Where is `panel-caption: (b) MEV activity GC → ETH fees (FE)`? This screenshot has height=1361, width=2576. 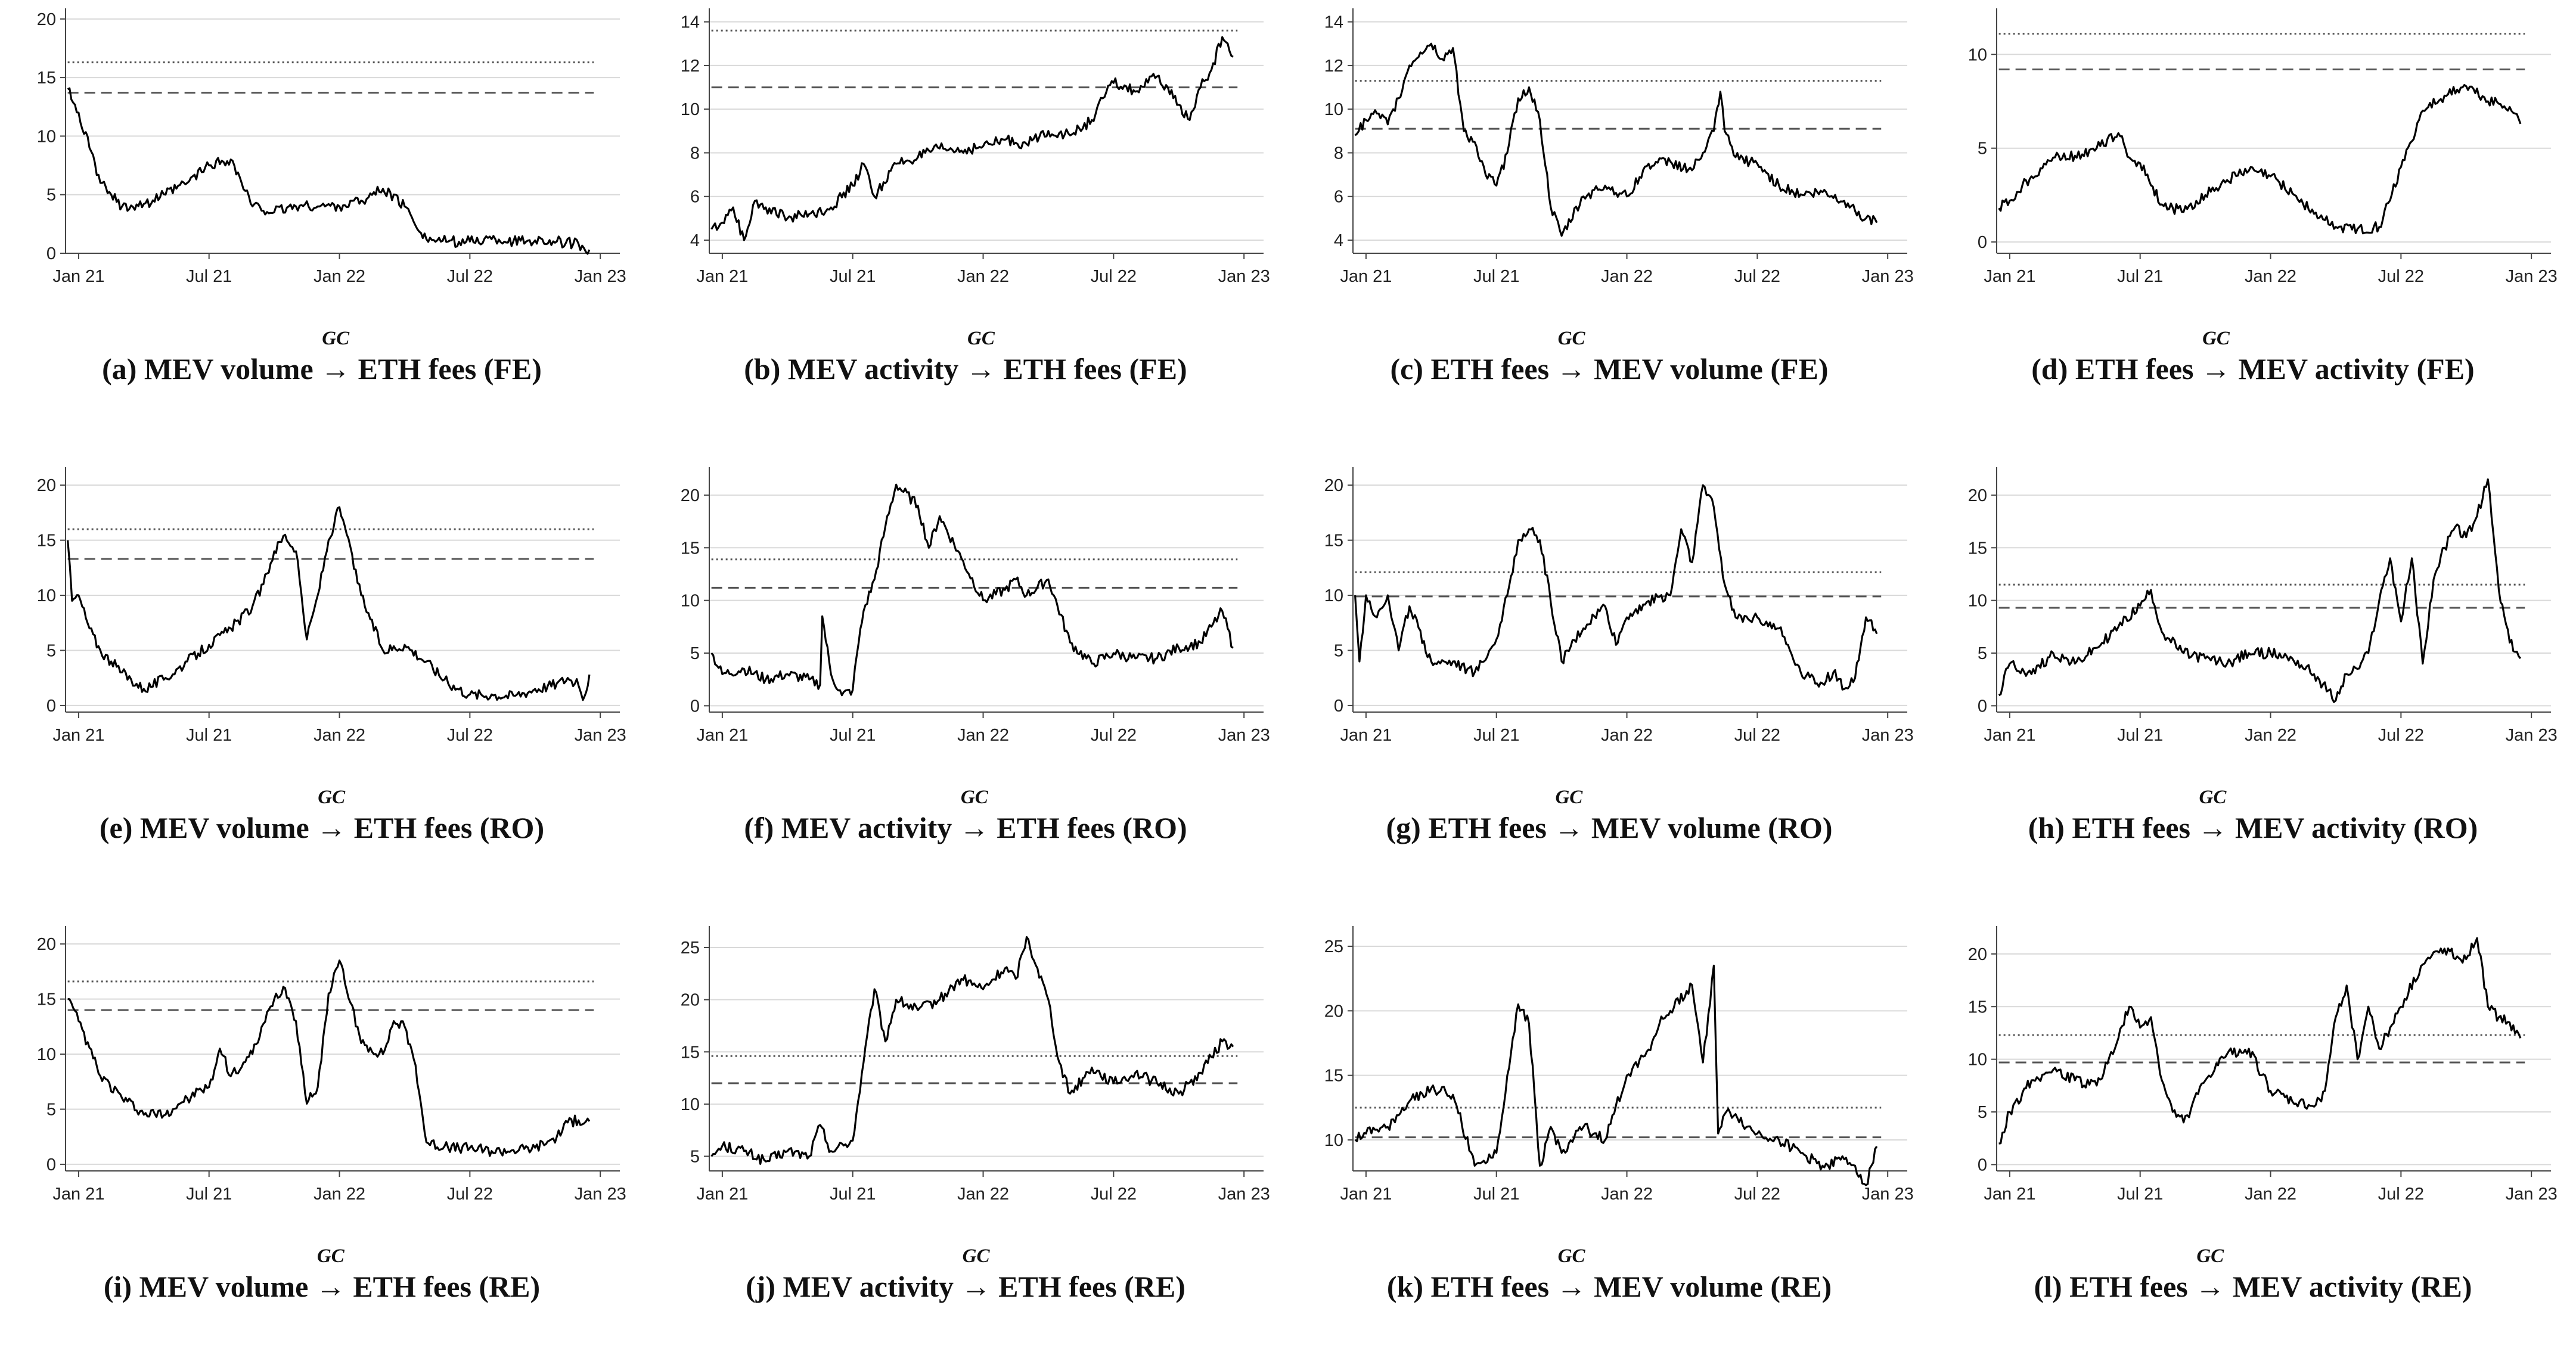
panel-caption: (b) MEV activity GC → ETH fees (FE) is located at coordinates (966, 357).